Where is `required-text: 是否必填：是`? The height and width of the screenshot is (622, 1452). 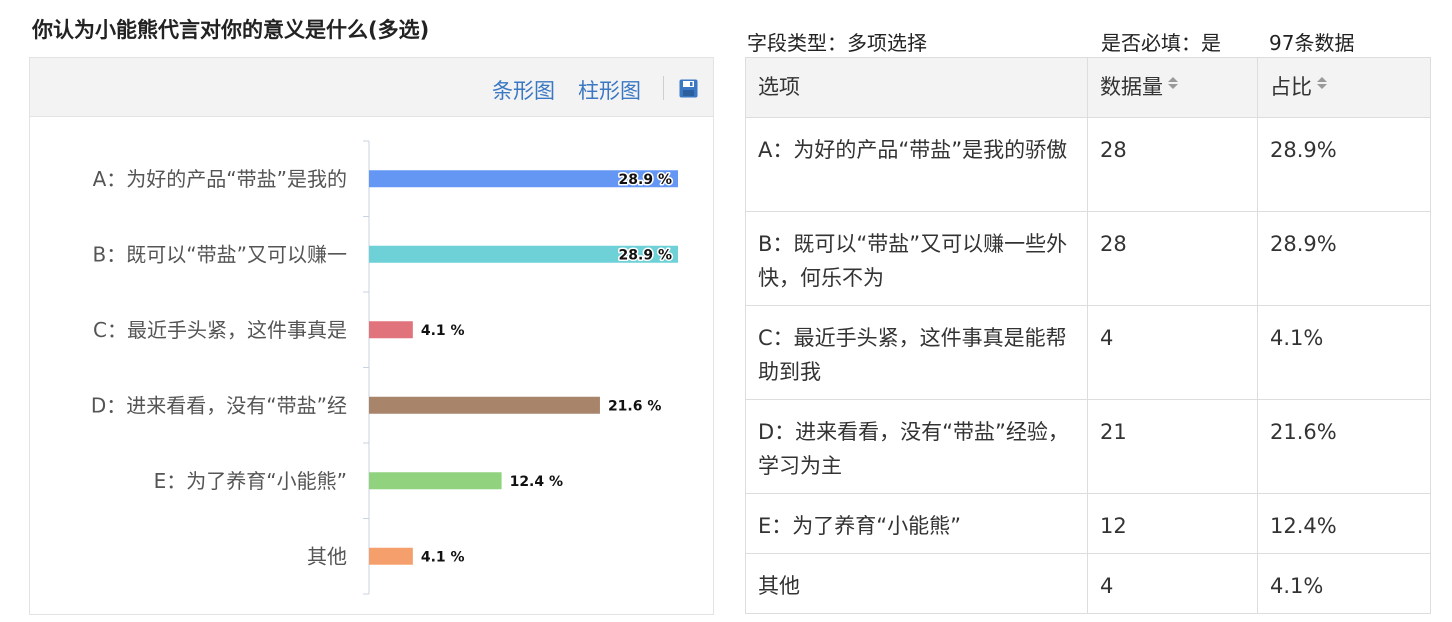 required-text: 是否必填：是 is located at coordinates (1161, 43).